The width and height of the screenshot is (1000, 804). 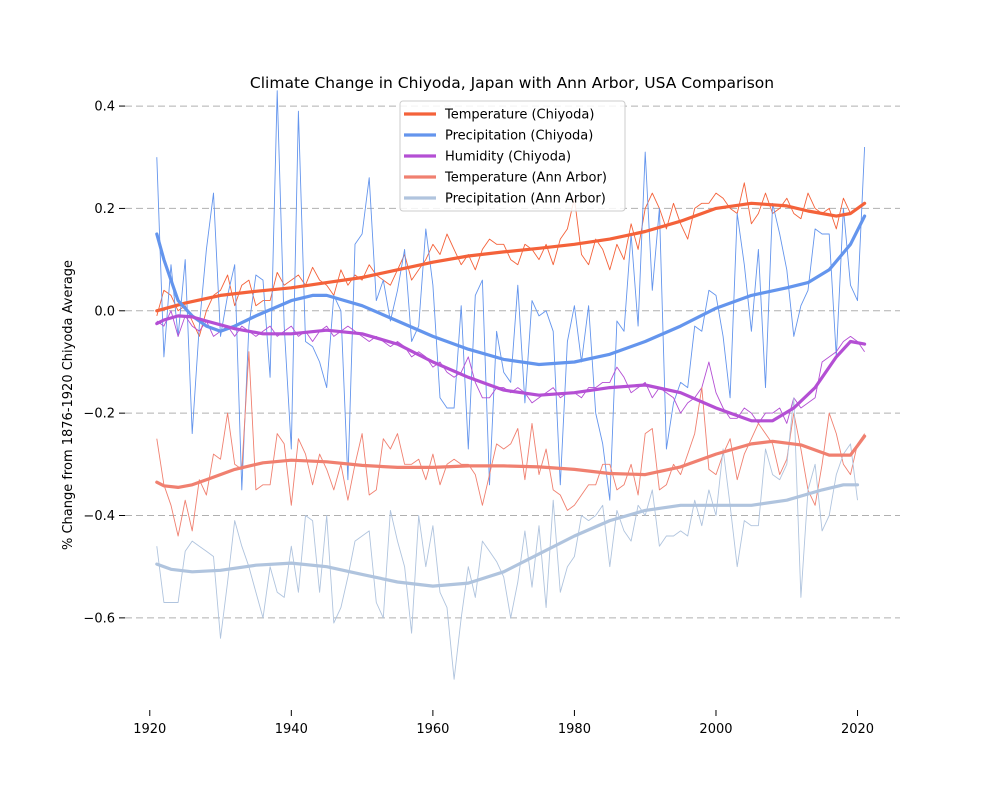 I want to click on y-tick-label: −0.4, so click(x=99, y=516).